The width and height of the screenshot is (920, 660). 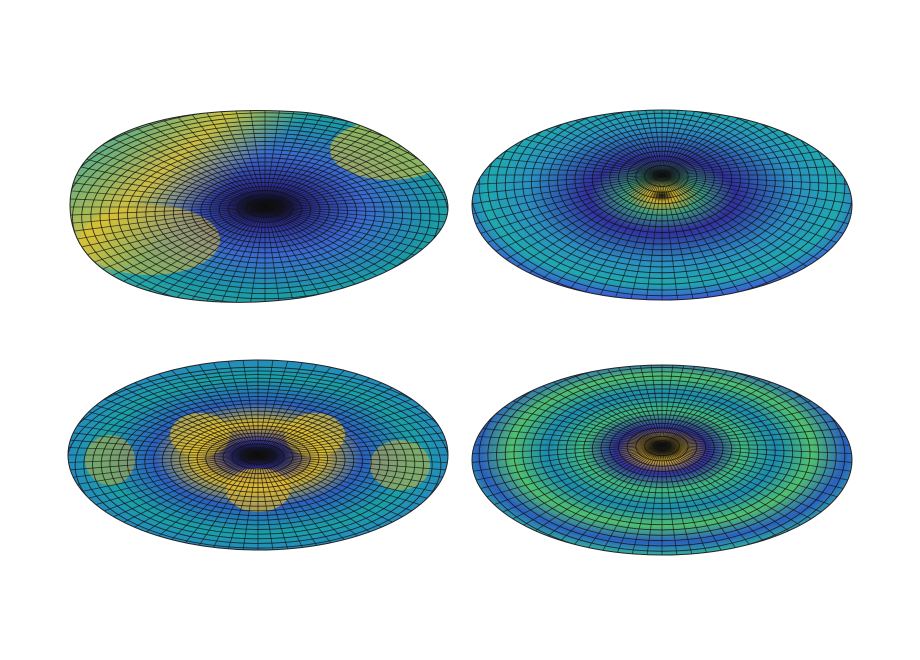 What do you see at coordinates (258, 455) in the screenshot?
I see `surface-panel-bottom-left` at bounding box center [258, 455].